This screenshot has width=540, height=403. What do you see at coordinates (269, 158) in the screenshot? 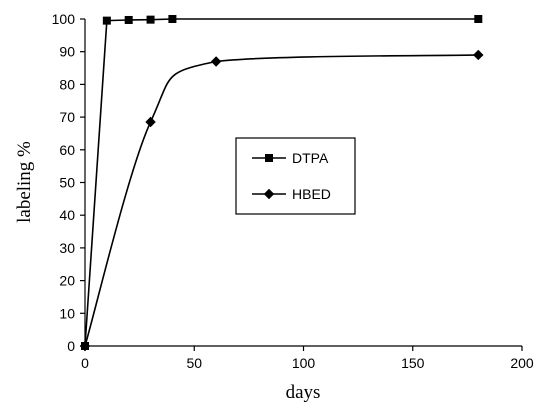
I see `legend-marker-dtpa` at bounding box center [269, 158].